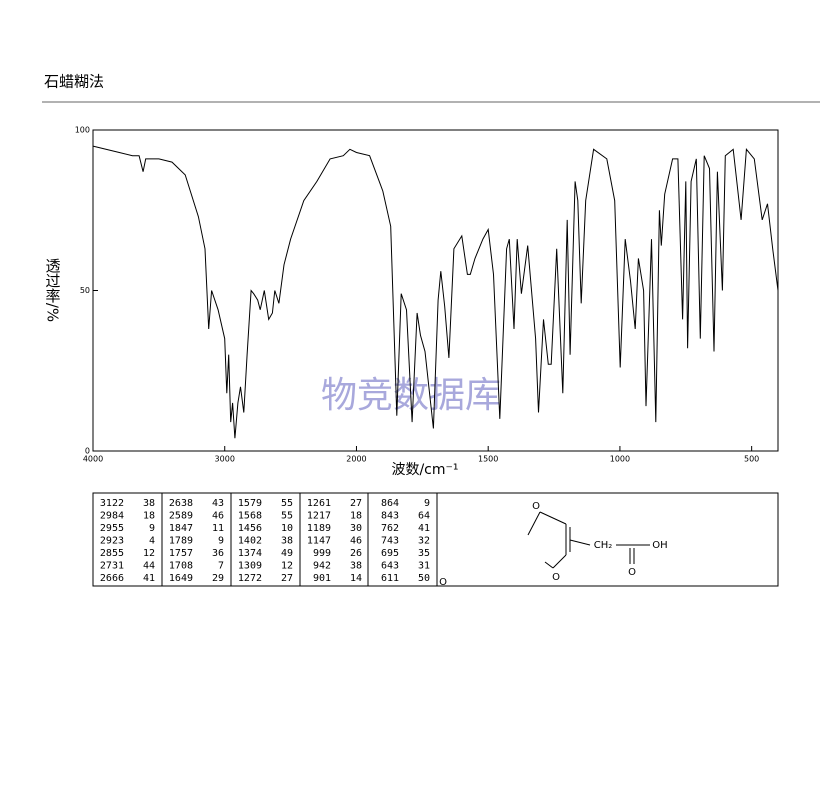 This screenshot has width=822, height=794. What do you see at coordinates (112, 578) in the screenshot?
I see `peak-wavenumber: 2666` at bounding box center [112, 578].